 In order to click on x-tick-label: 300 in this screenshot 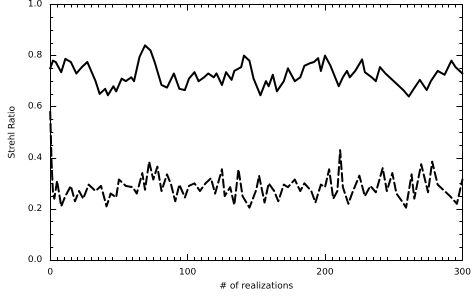, I will do `click(463, 273)`.